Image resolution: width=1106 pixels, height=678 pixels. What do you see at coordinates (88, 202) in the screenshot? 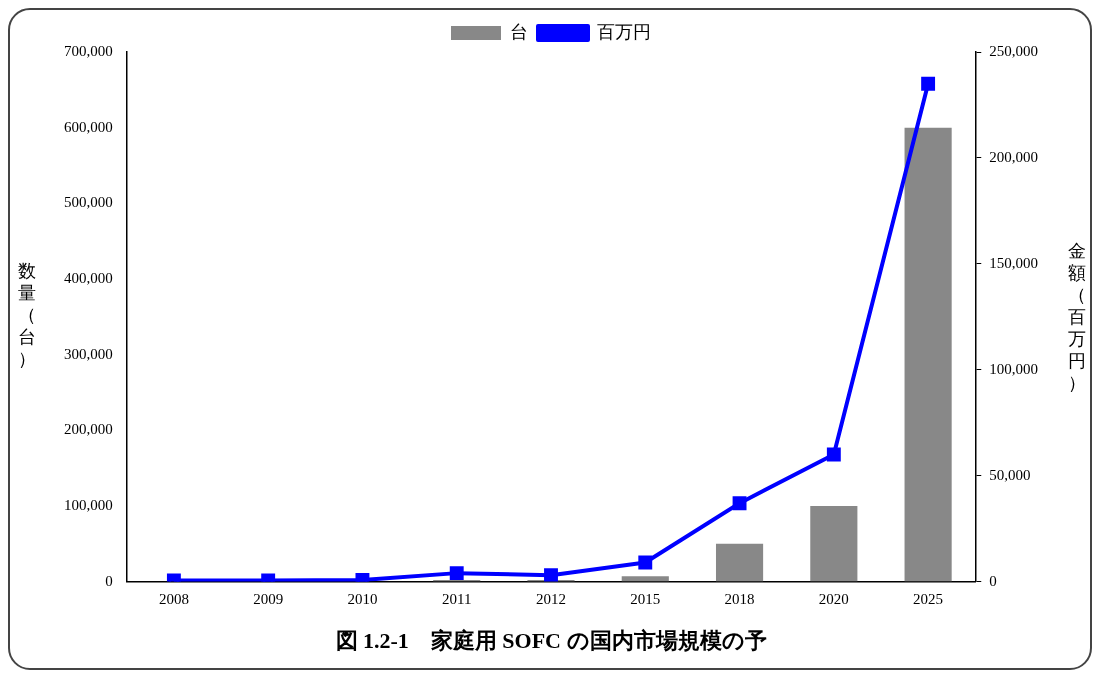
I see `y-tick-label: 500,000` at bounding box center [88, 202].